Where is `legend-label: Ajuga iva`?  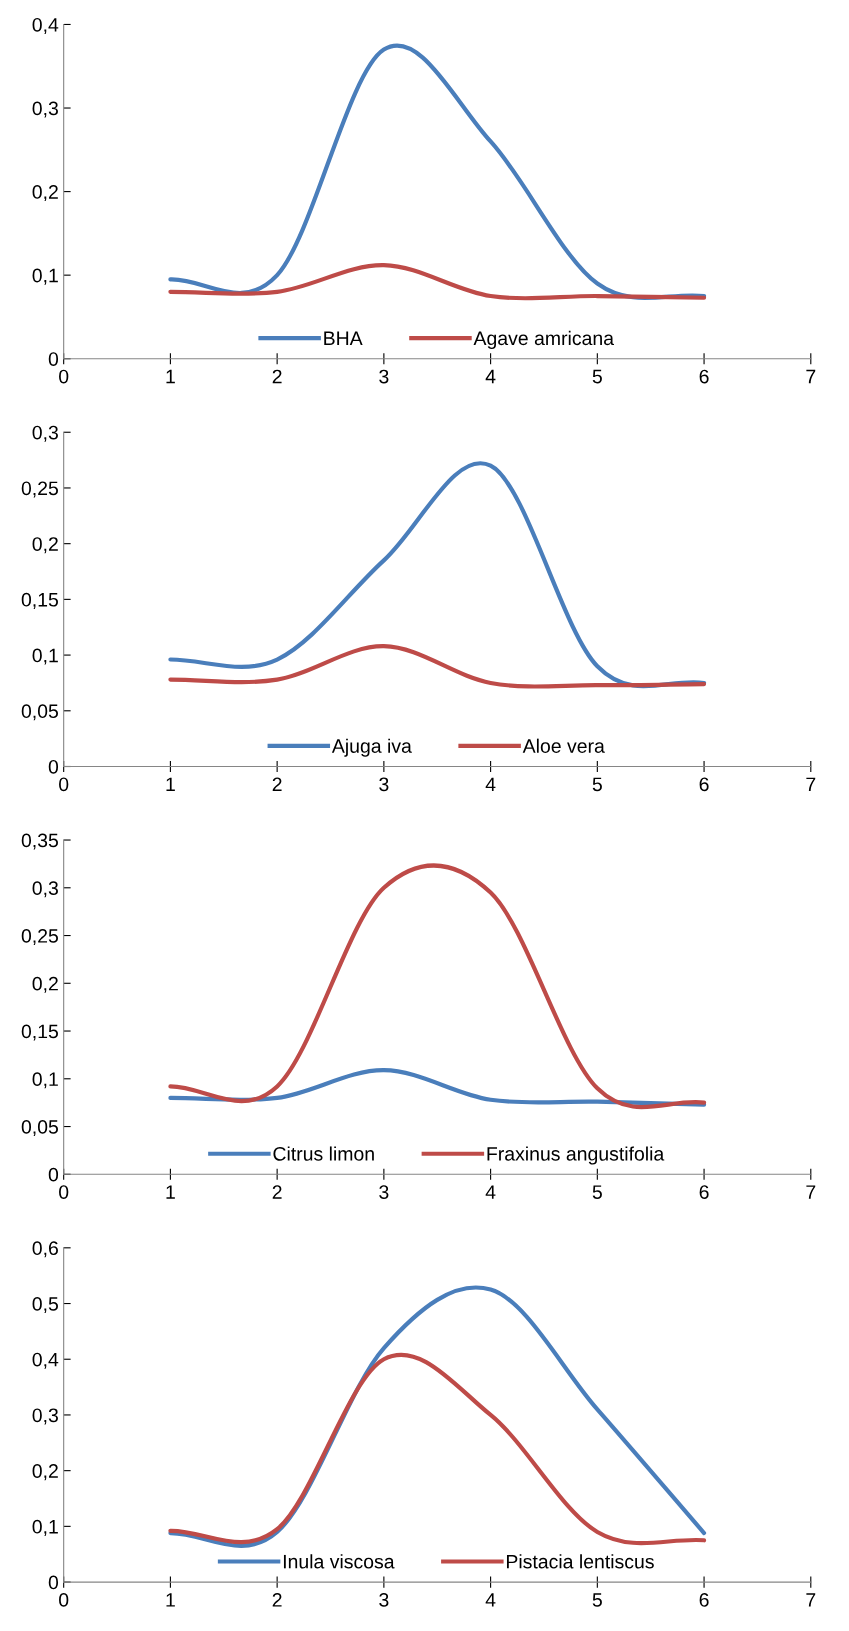
legend-label: Ajuga iva is located at coordinates (371, 747).